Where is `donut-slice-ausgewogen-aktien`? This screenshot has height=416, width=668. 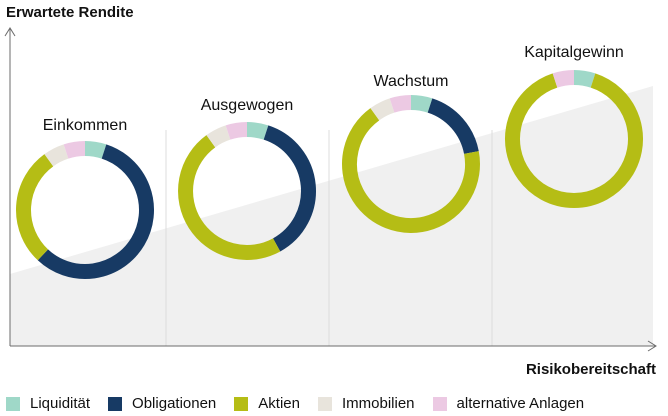
donut-slice-ausgewogen-aktien is located at coordinates (229, 197).